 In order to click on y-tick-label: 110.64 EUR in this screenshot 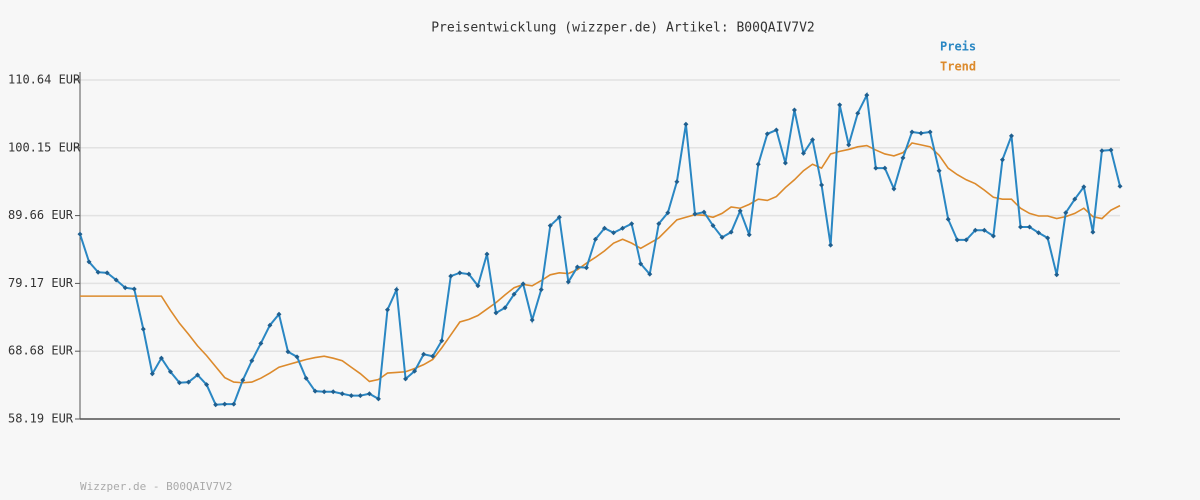, I will do `click(44, 80)`.